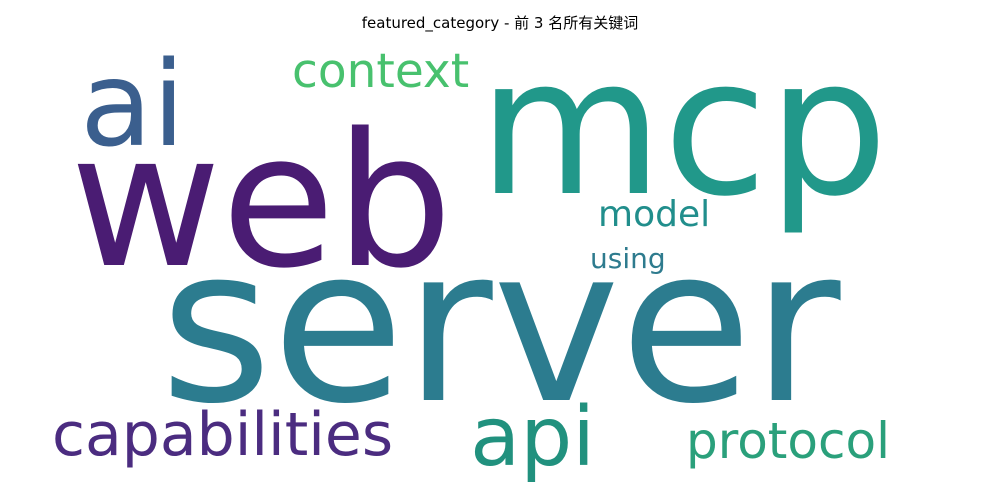 This screenshot has width=1000, height=500. I want to click on word-capabilities: capabilities, so click(222, 435).